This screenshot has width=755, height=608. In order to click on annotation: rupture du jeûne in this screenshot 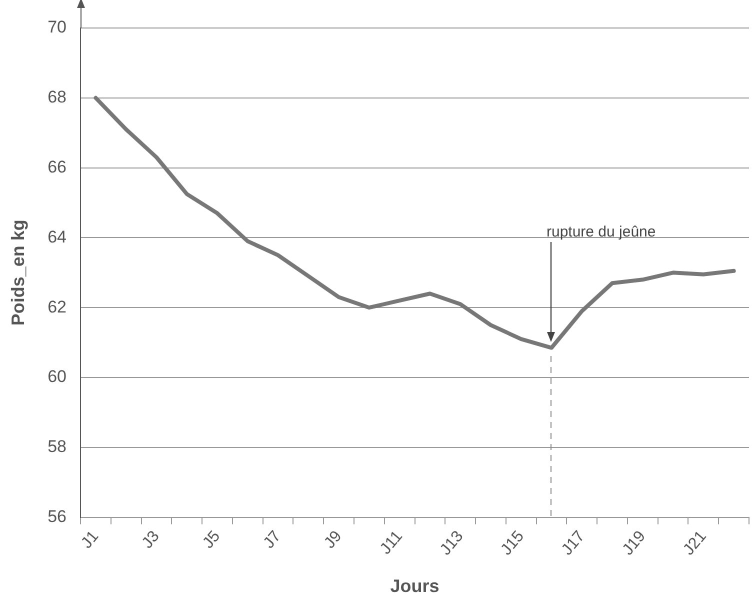, I will do `click(601, 231)`.